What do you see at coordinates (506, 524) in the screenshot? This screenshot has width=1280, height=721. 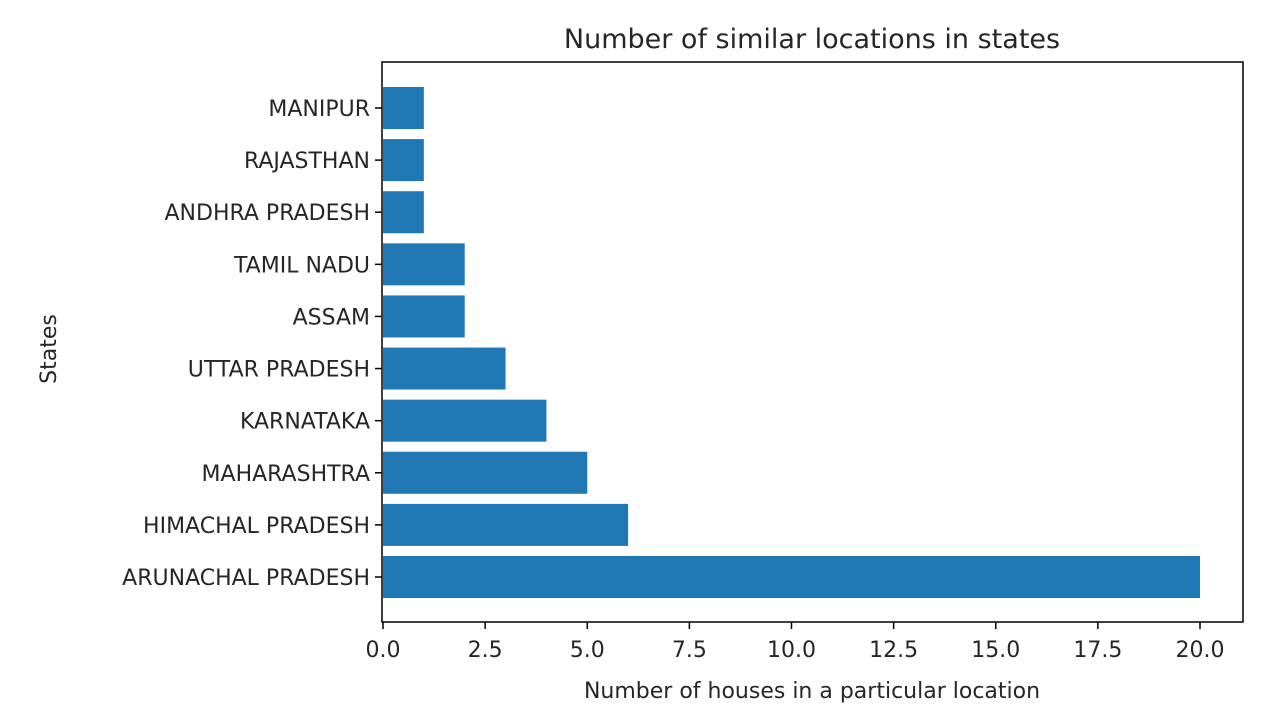 I see `bar-himachal-pradesh` at bounding box center [506, 524].